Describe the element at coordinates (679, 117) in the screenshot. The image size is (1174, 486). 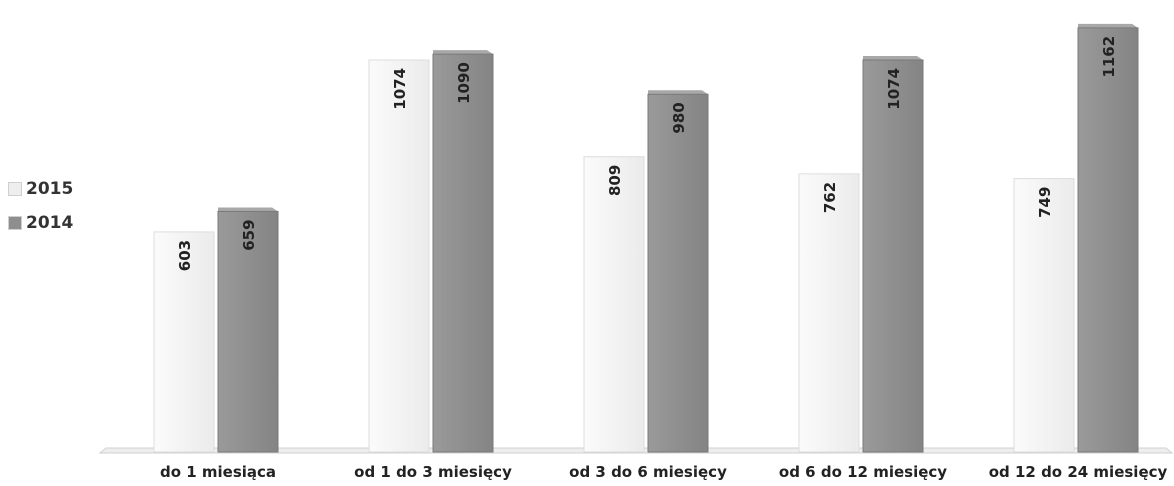
I see `value-label-2014-2: 980` at that location.